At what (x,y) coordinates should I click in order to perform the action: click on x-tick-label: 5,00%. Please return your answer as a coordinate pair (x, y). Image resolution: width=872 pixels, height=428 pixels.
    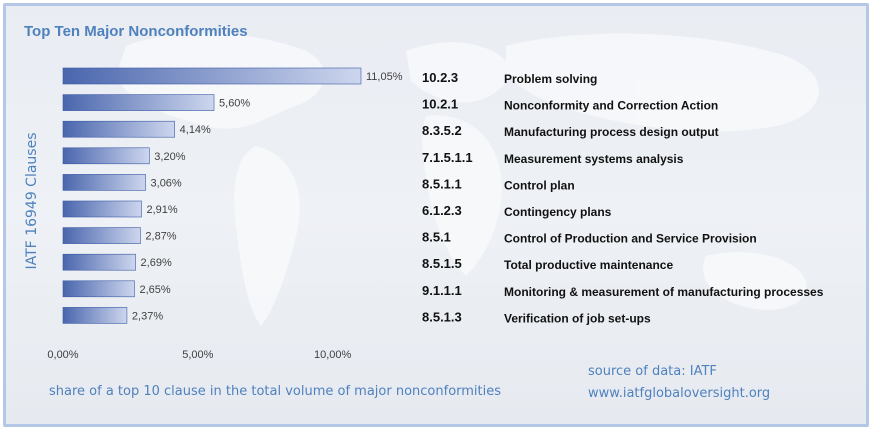
    Looking at the image, I should click on (197, 355).